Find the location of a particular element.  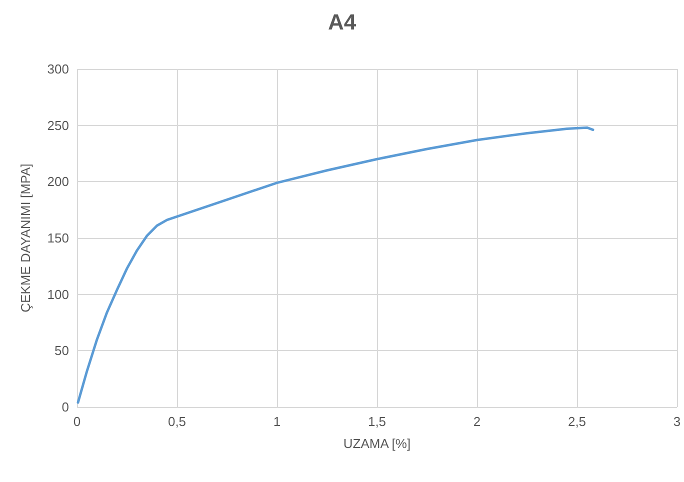

x-axis-title: UZAMA [%] is located at coordinates (377, 443).